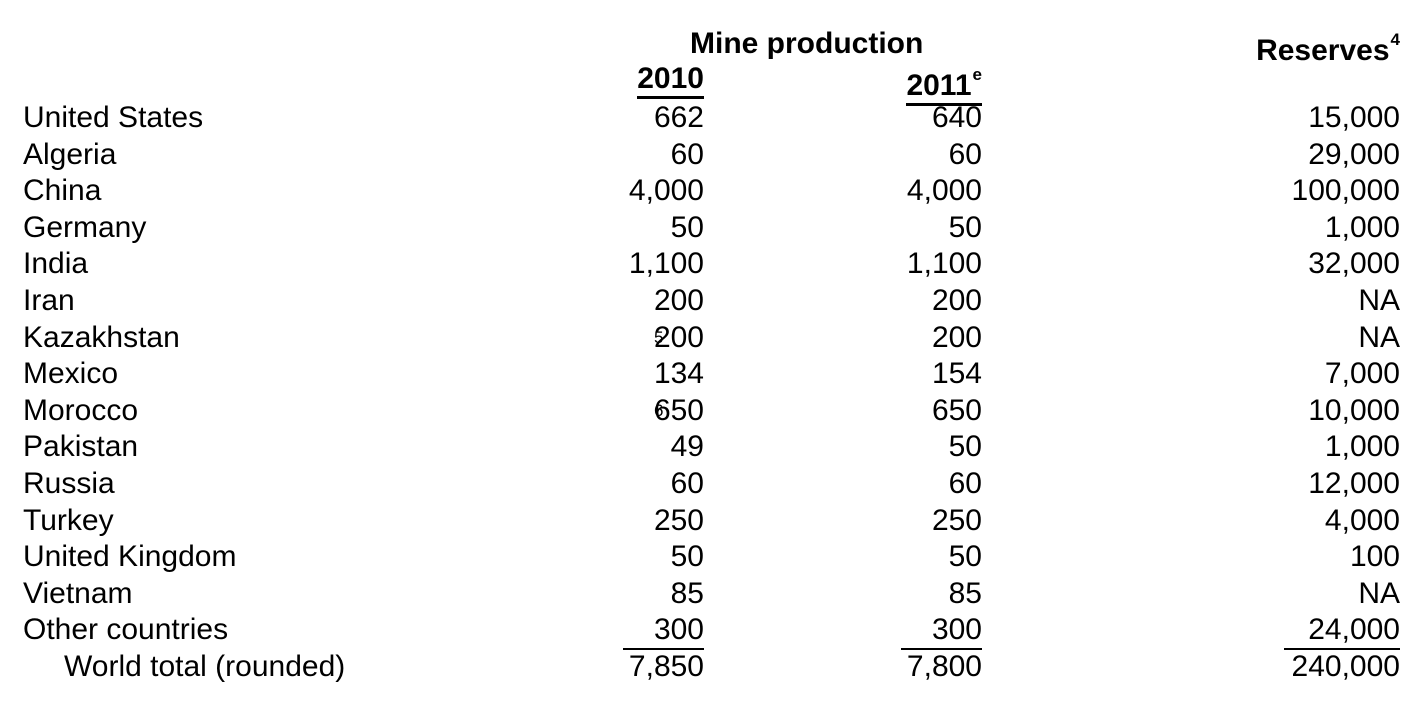  Describe the element at coordinates (687, 227) in the screenshot. I see `production-2010-value: 50` at that location.